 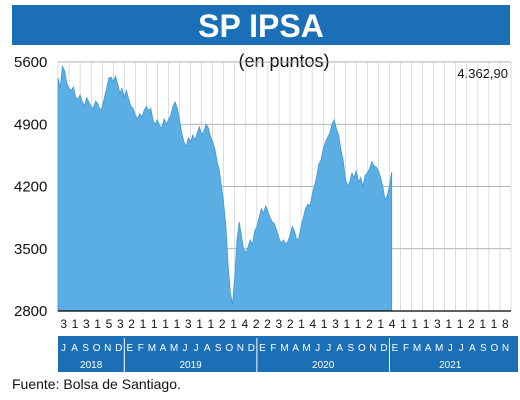 I want to click on chart-title: SP IPSA, so click(x=261, y=26).